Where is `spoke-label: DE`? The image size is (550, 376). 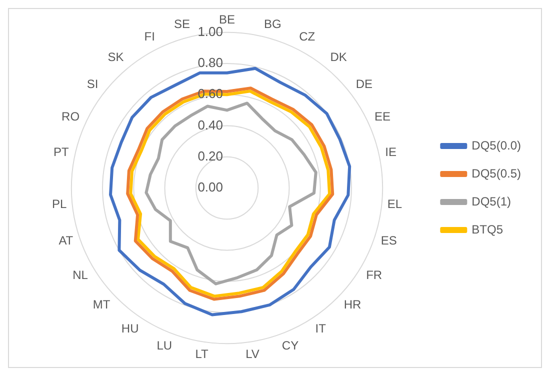
spoke-label: DE is located at coordinates (364, 84).